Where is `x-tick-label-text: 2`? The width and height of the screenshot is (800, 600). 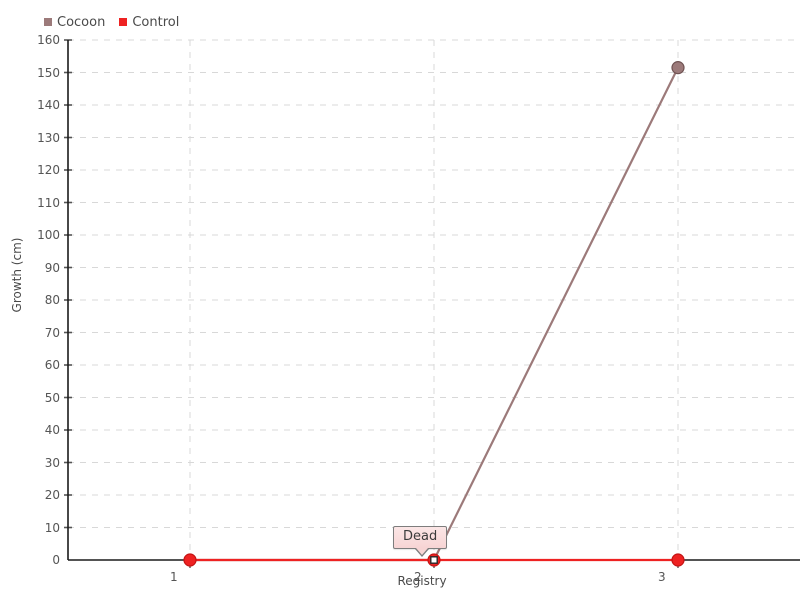
x-tick-label-text: 2 is located at coordinates (418, 577).